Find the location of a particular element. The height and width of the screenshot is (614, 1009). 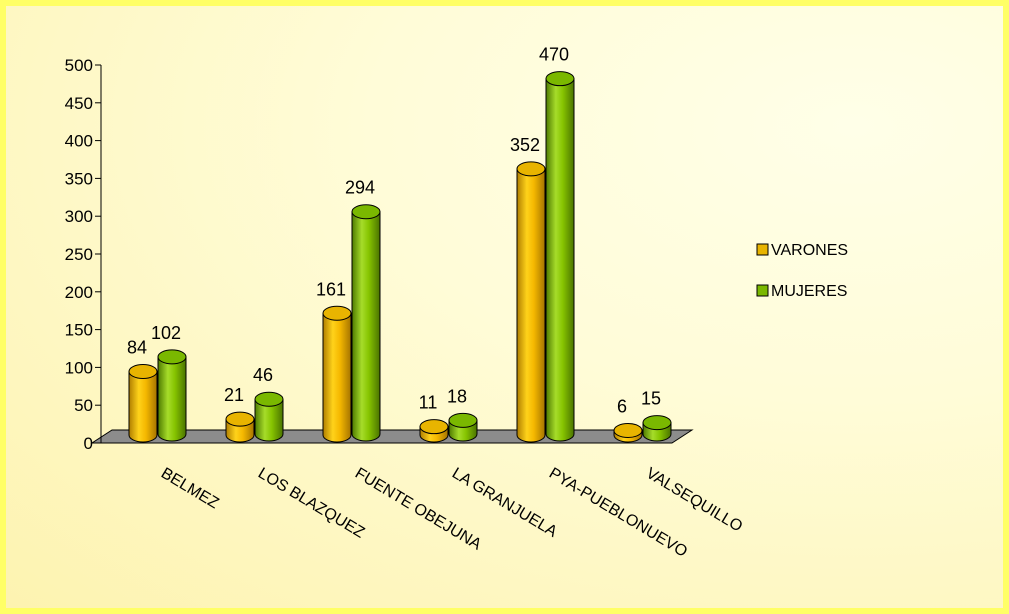

legend-entry: VARONES is located at coordinates (809, 250).